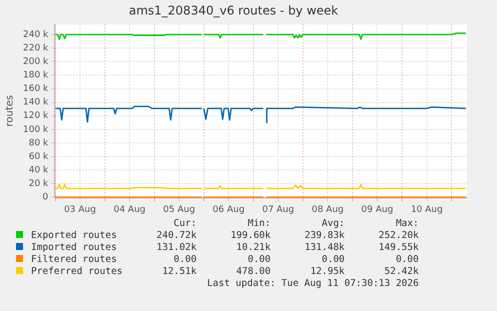 The height and width of the screenshot is (311, 497). What do you see at coordinates (401, 272) in the screenshot?
I see `text: 52.42k` at bounding box center [401, 272].